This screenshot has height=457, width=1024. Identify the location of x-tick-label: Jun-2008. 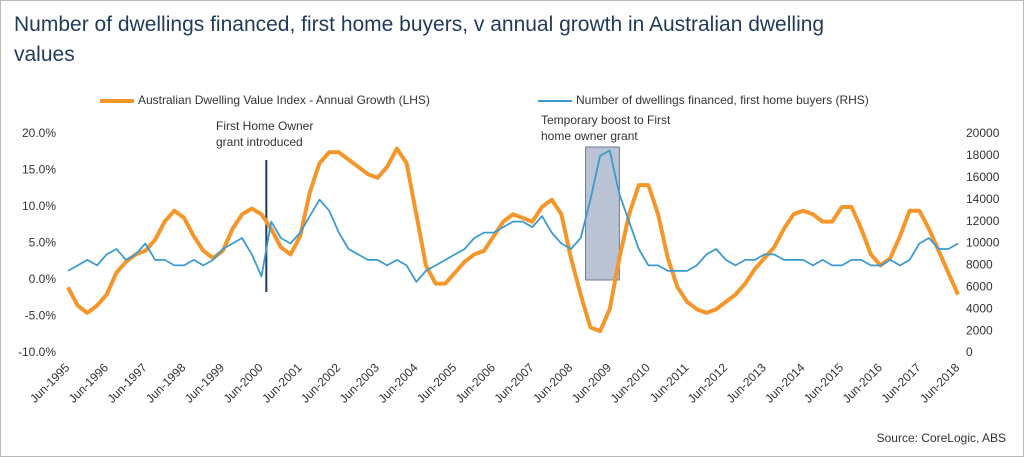
(553, 383).